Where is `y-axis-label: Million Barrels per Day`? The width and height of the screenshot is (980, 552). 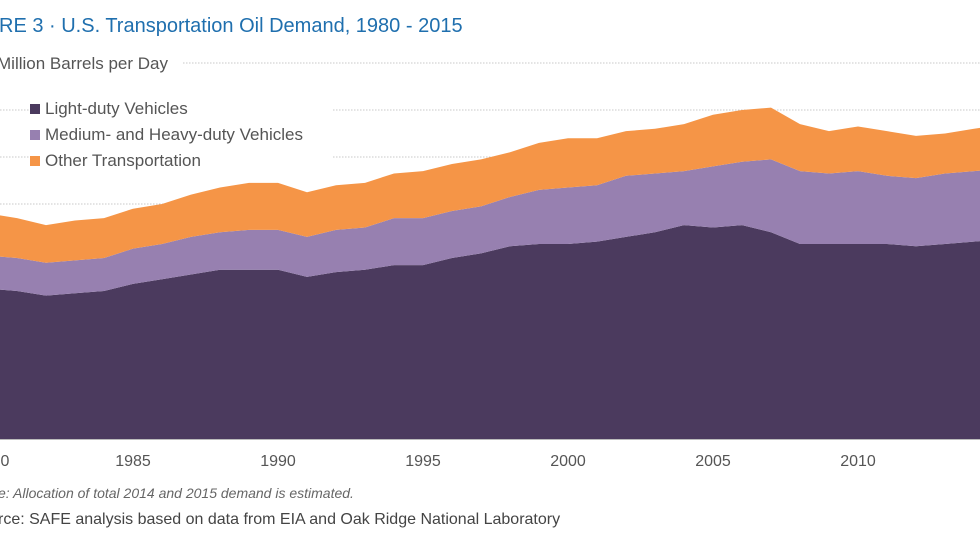 y-axis-label: Million Barrels per Day is located at coordinates (91, 64).